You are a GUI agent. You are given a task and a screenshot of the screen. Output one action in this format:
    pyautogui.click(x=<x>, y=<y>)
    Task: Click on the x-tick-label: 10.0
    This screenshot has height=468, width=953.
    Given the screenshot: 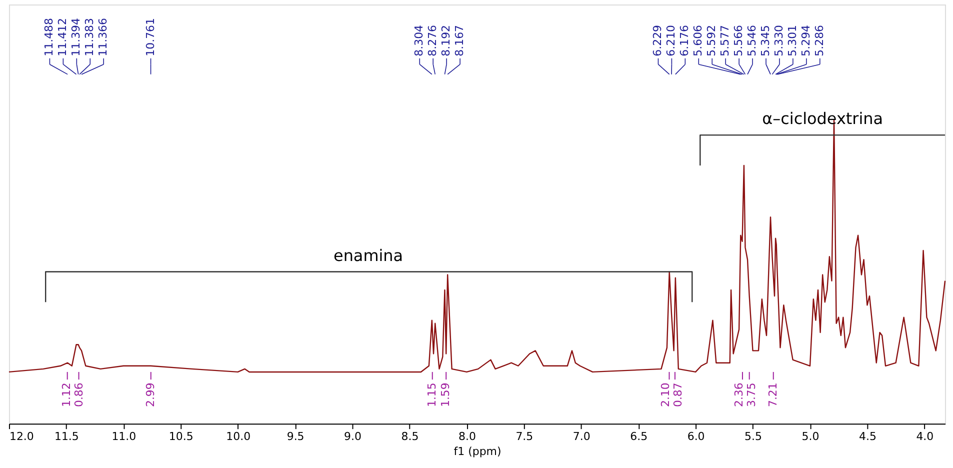 What is the action you would take?
    pyautogui.click(x=238, y=437)
    